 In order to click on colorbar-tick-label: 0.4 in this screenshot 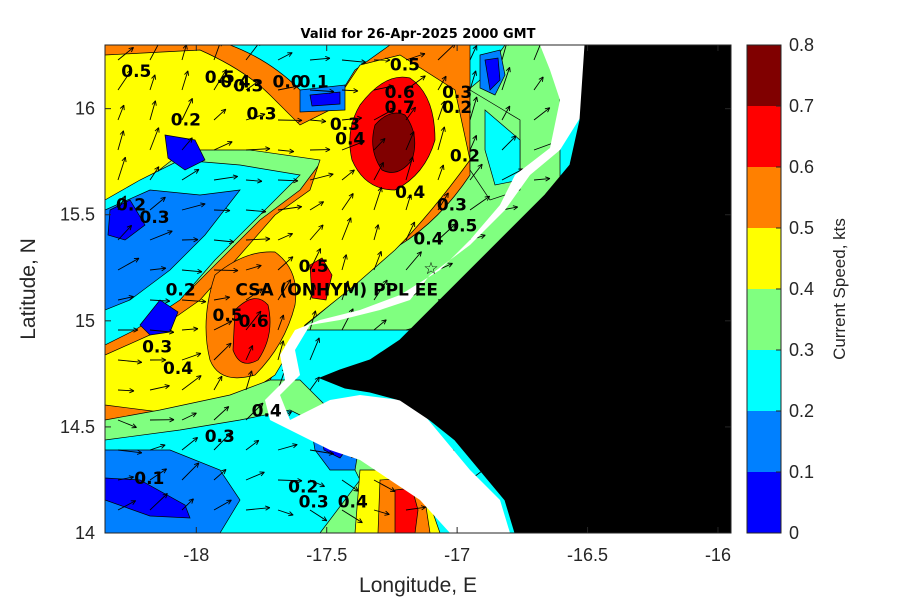, I will do `click(801, 289)`.